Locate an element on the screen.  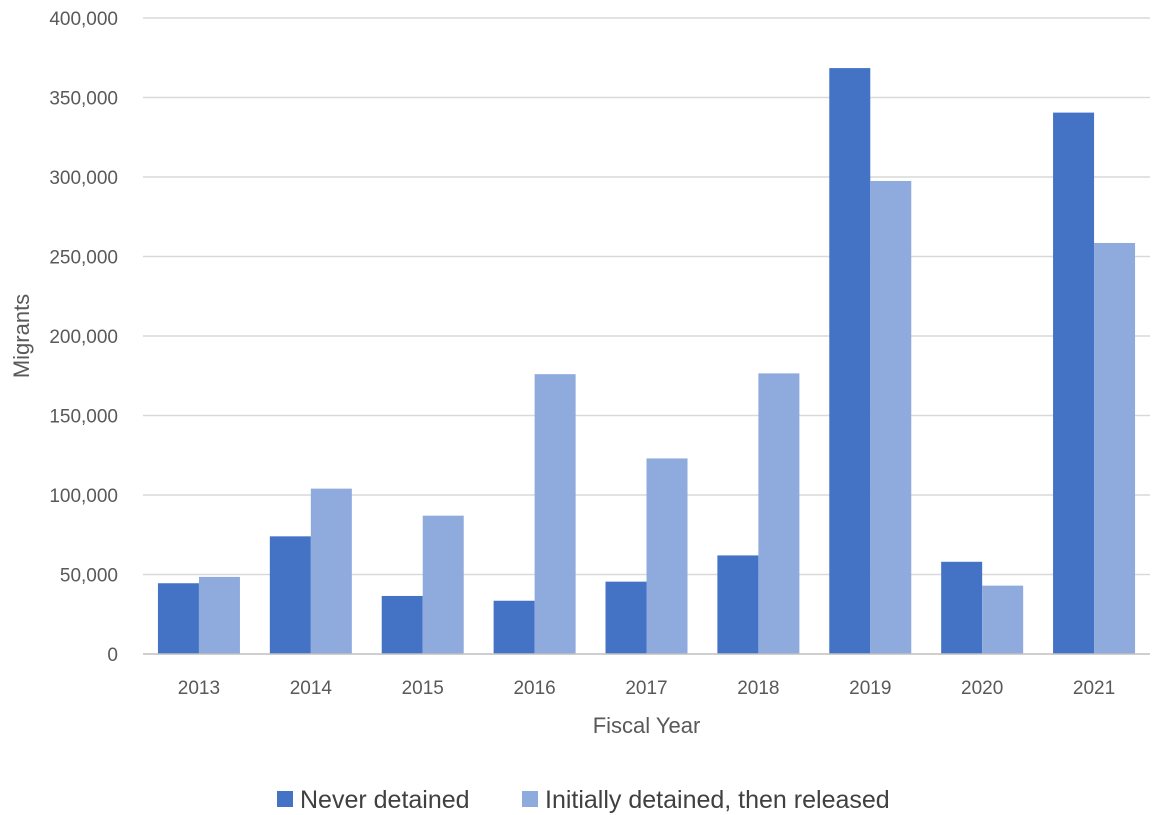
x-tick-label: 2017 is located at coordinates (646, 688).